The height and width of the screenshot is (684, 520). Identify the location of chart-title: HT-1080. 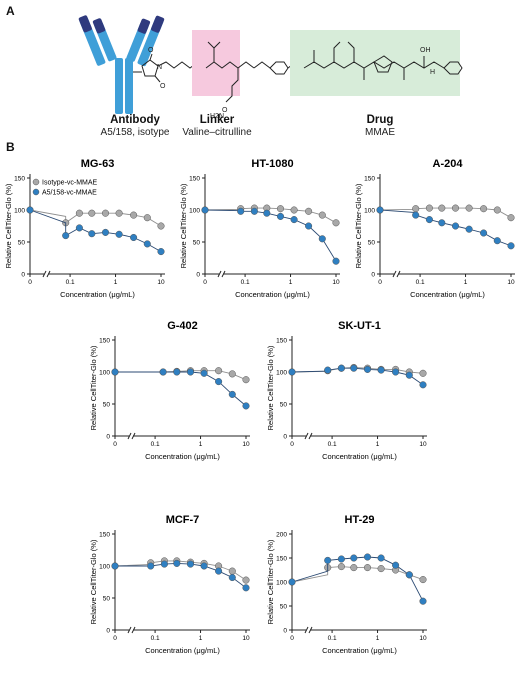
(272, 164).